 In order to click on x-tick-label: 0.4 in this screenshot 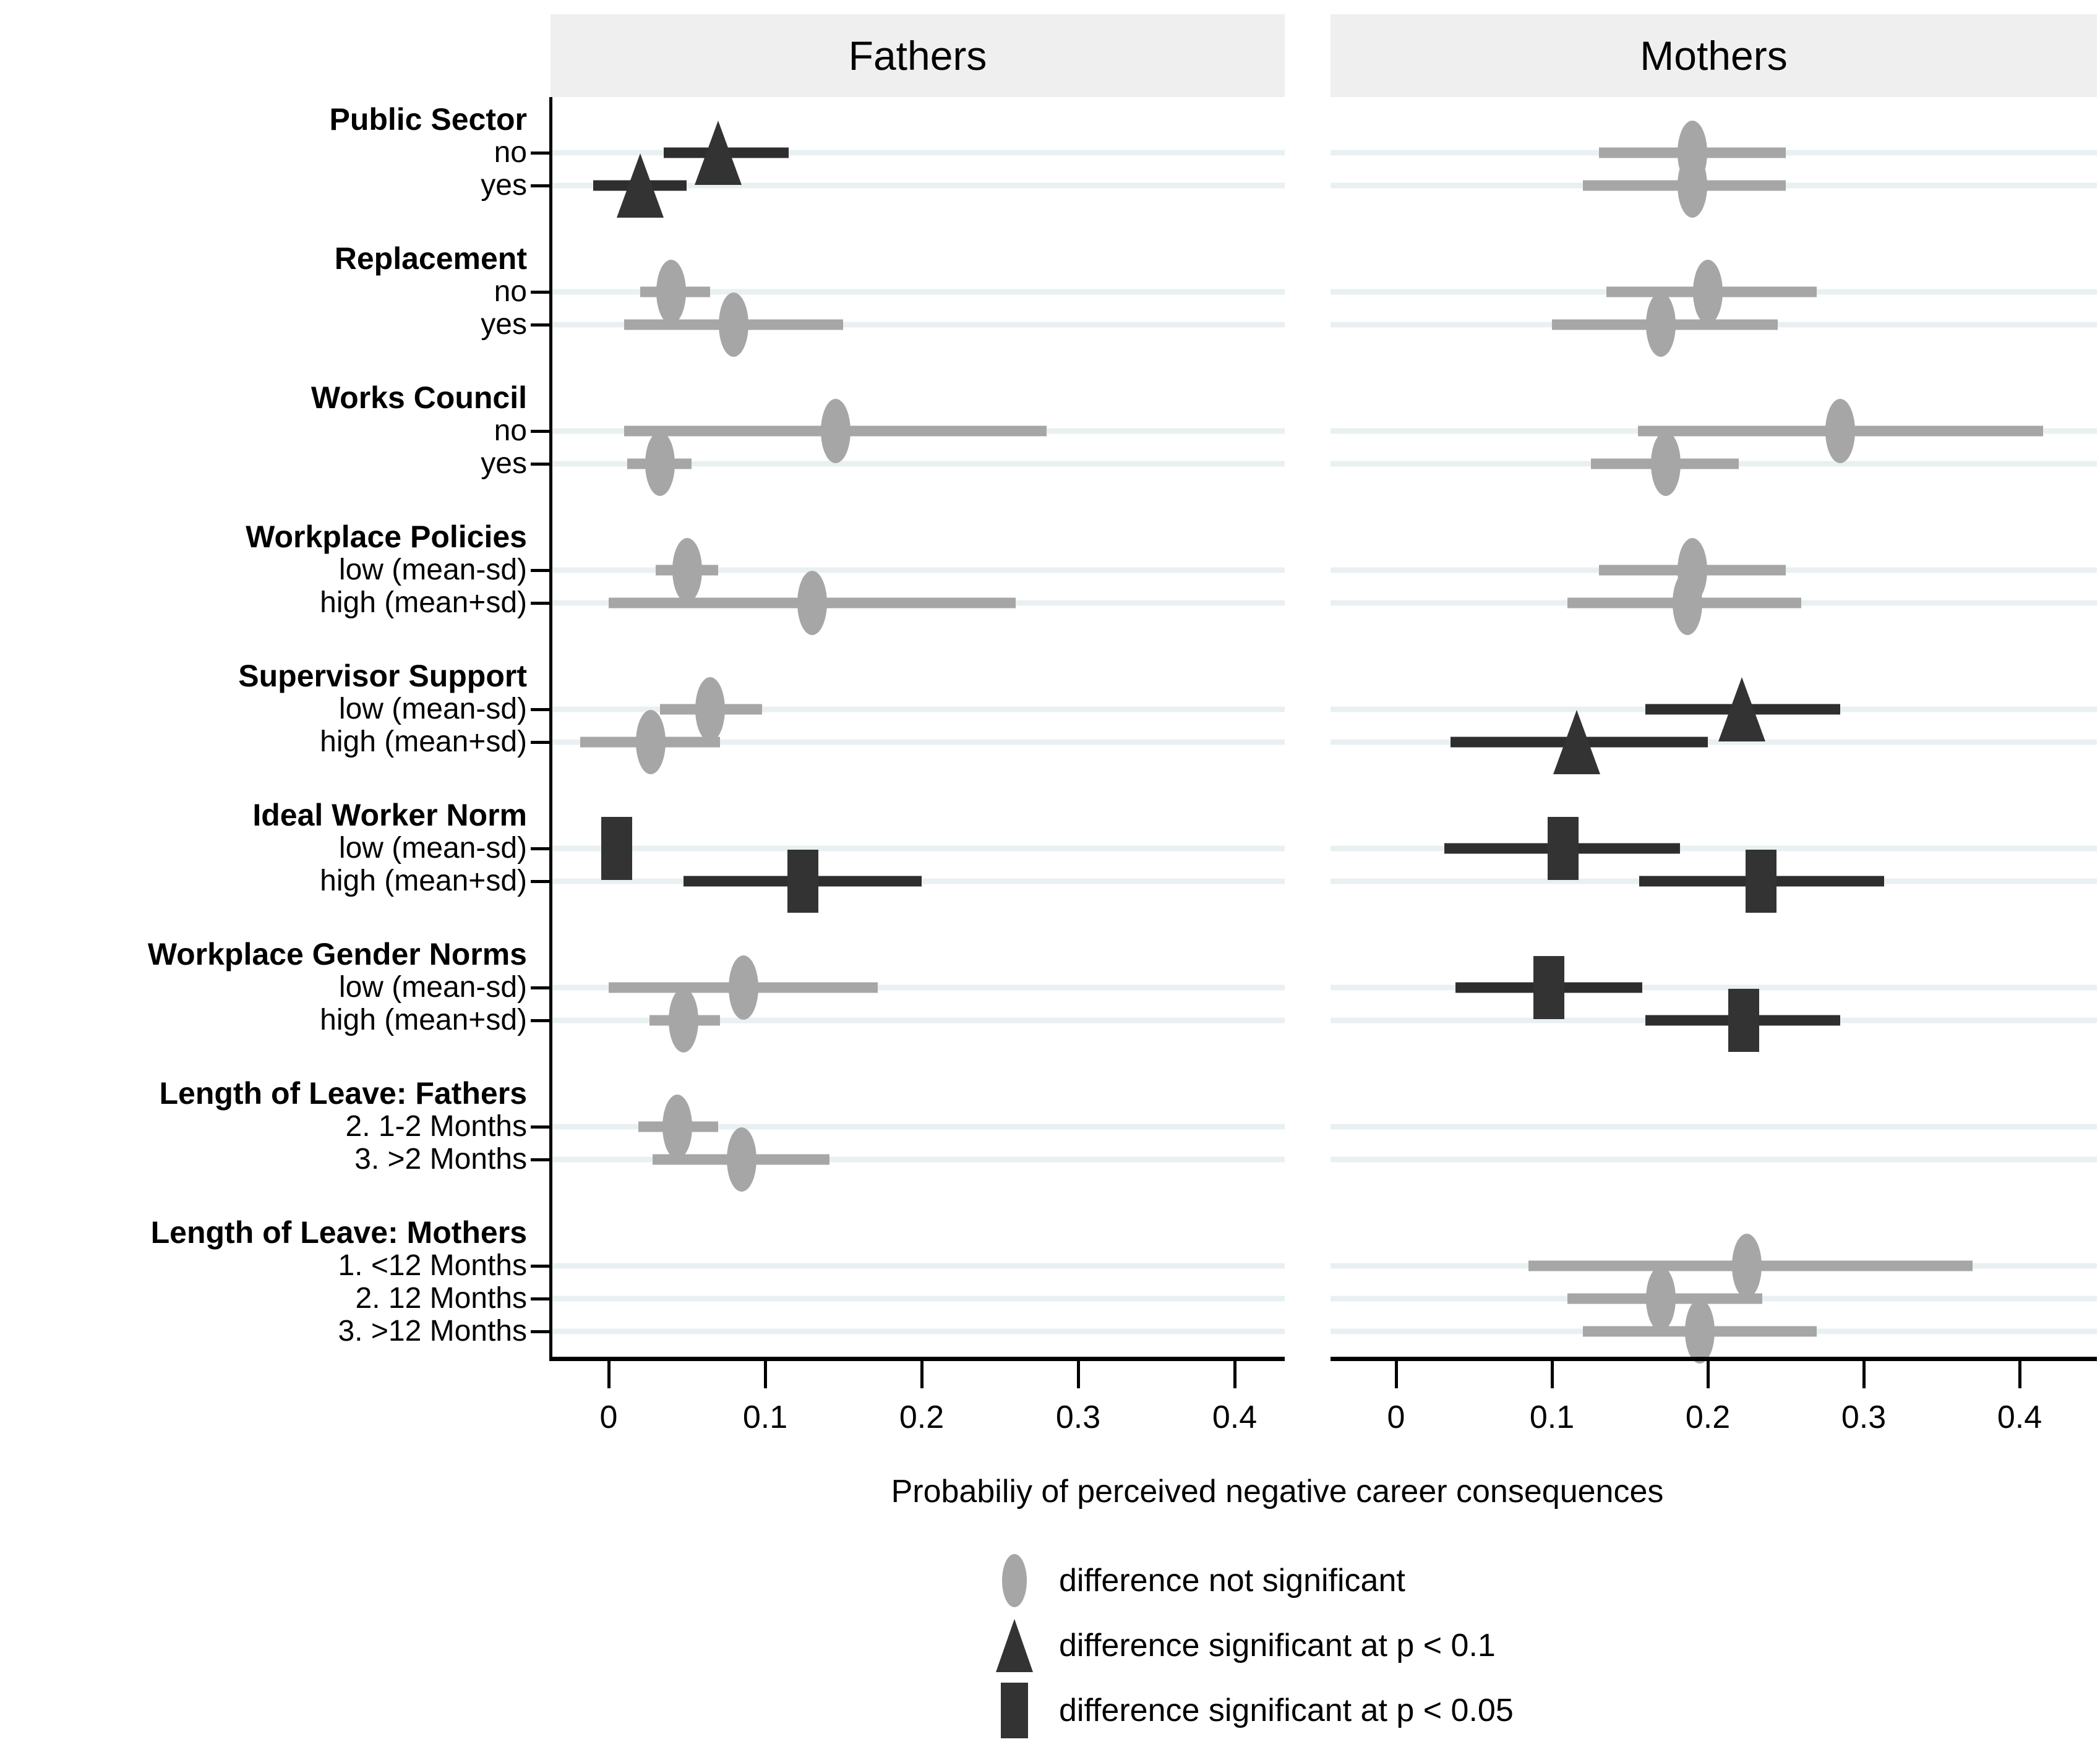, I will do `click(1235, 1417)`.